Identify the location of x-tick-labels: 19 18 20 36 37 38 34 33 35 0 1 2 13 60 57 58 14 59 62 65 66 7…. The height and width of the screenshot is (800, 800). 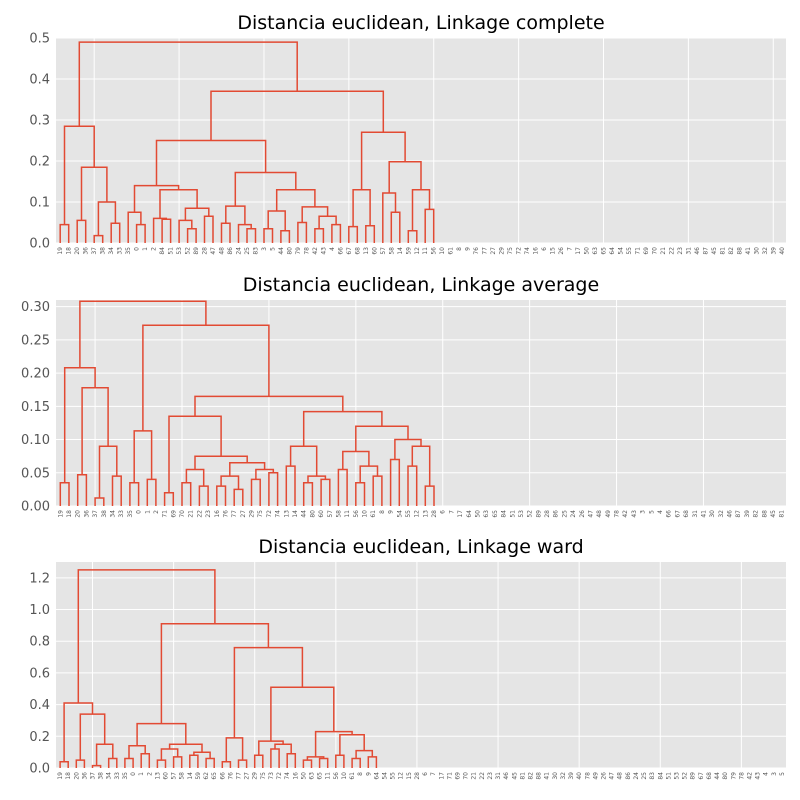
(421, 776).